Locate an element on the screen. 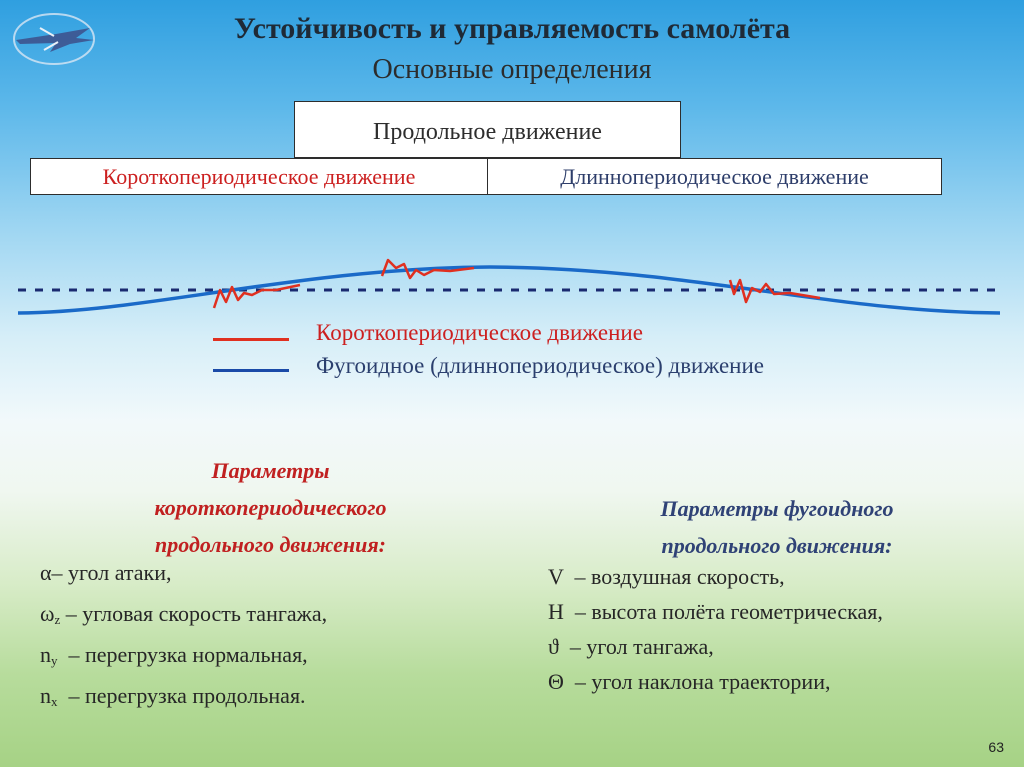  short-period-oscillation-center is located at coordinates (427, 269).